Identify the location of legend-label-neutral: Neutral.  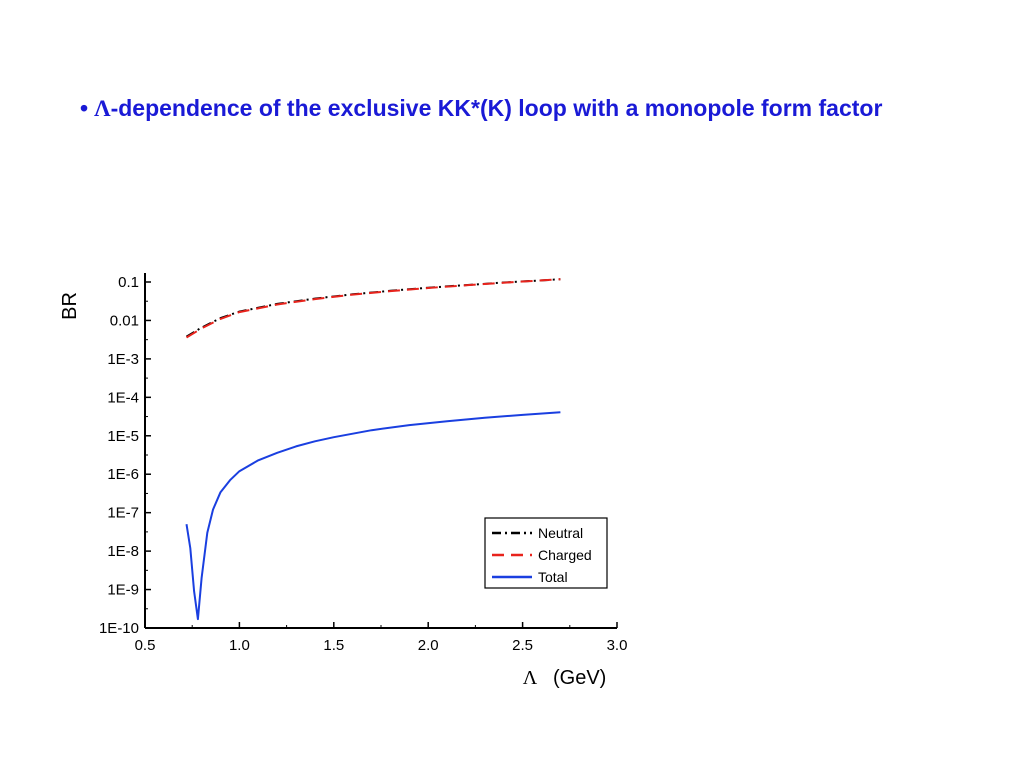
(560, 533).